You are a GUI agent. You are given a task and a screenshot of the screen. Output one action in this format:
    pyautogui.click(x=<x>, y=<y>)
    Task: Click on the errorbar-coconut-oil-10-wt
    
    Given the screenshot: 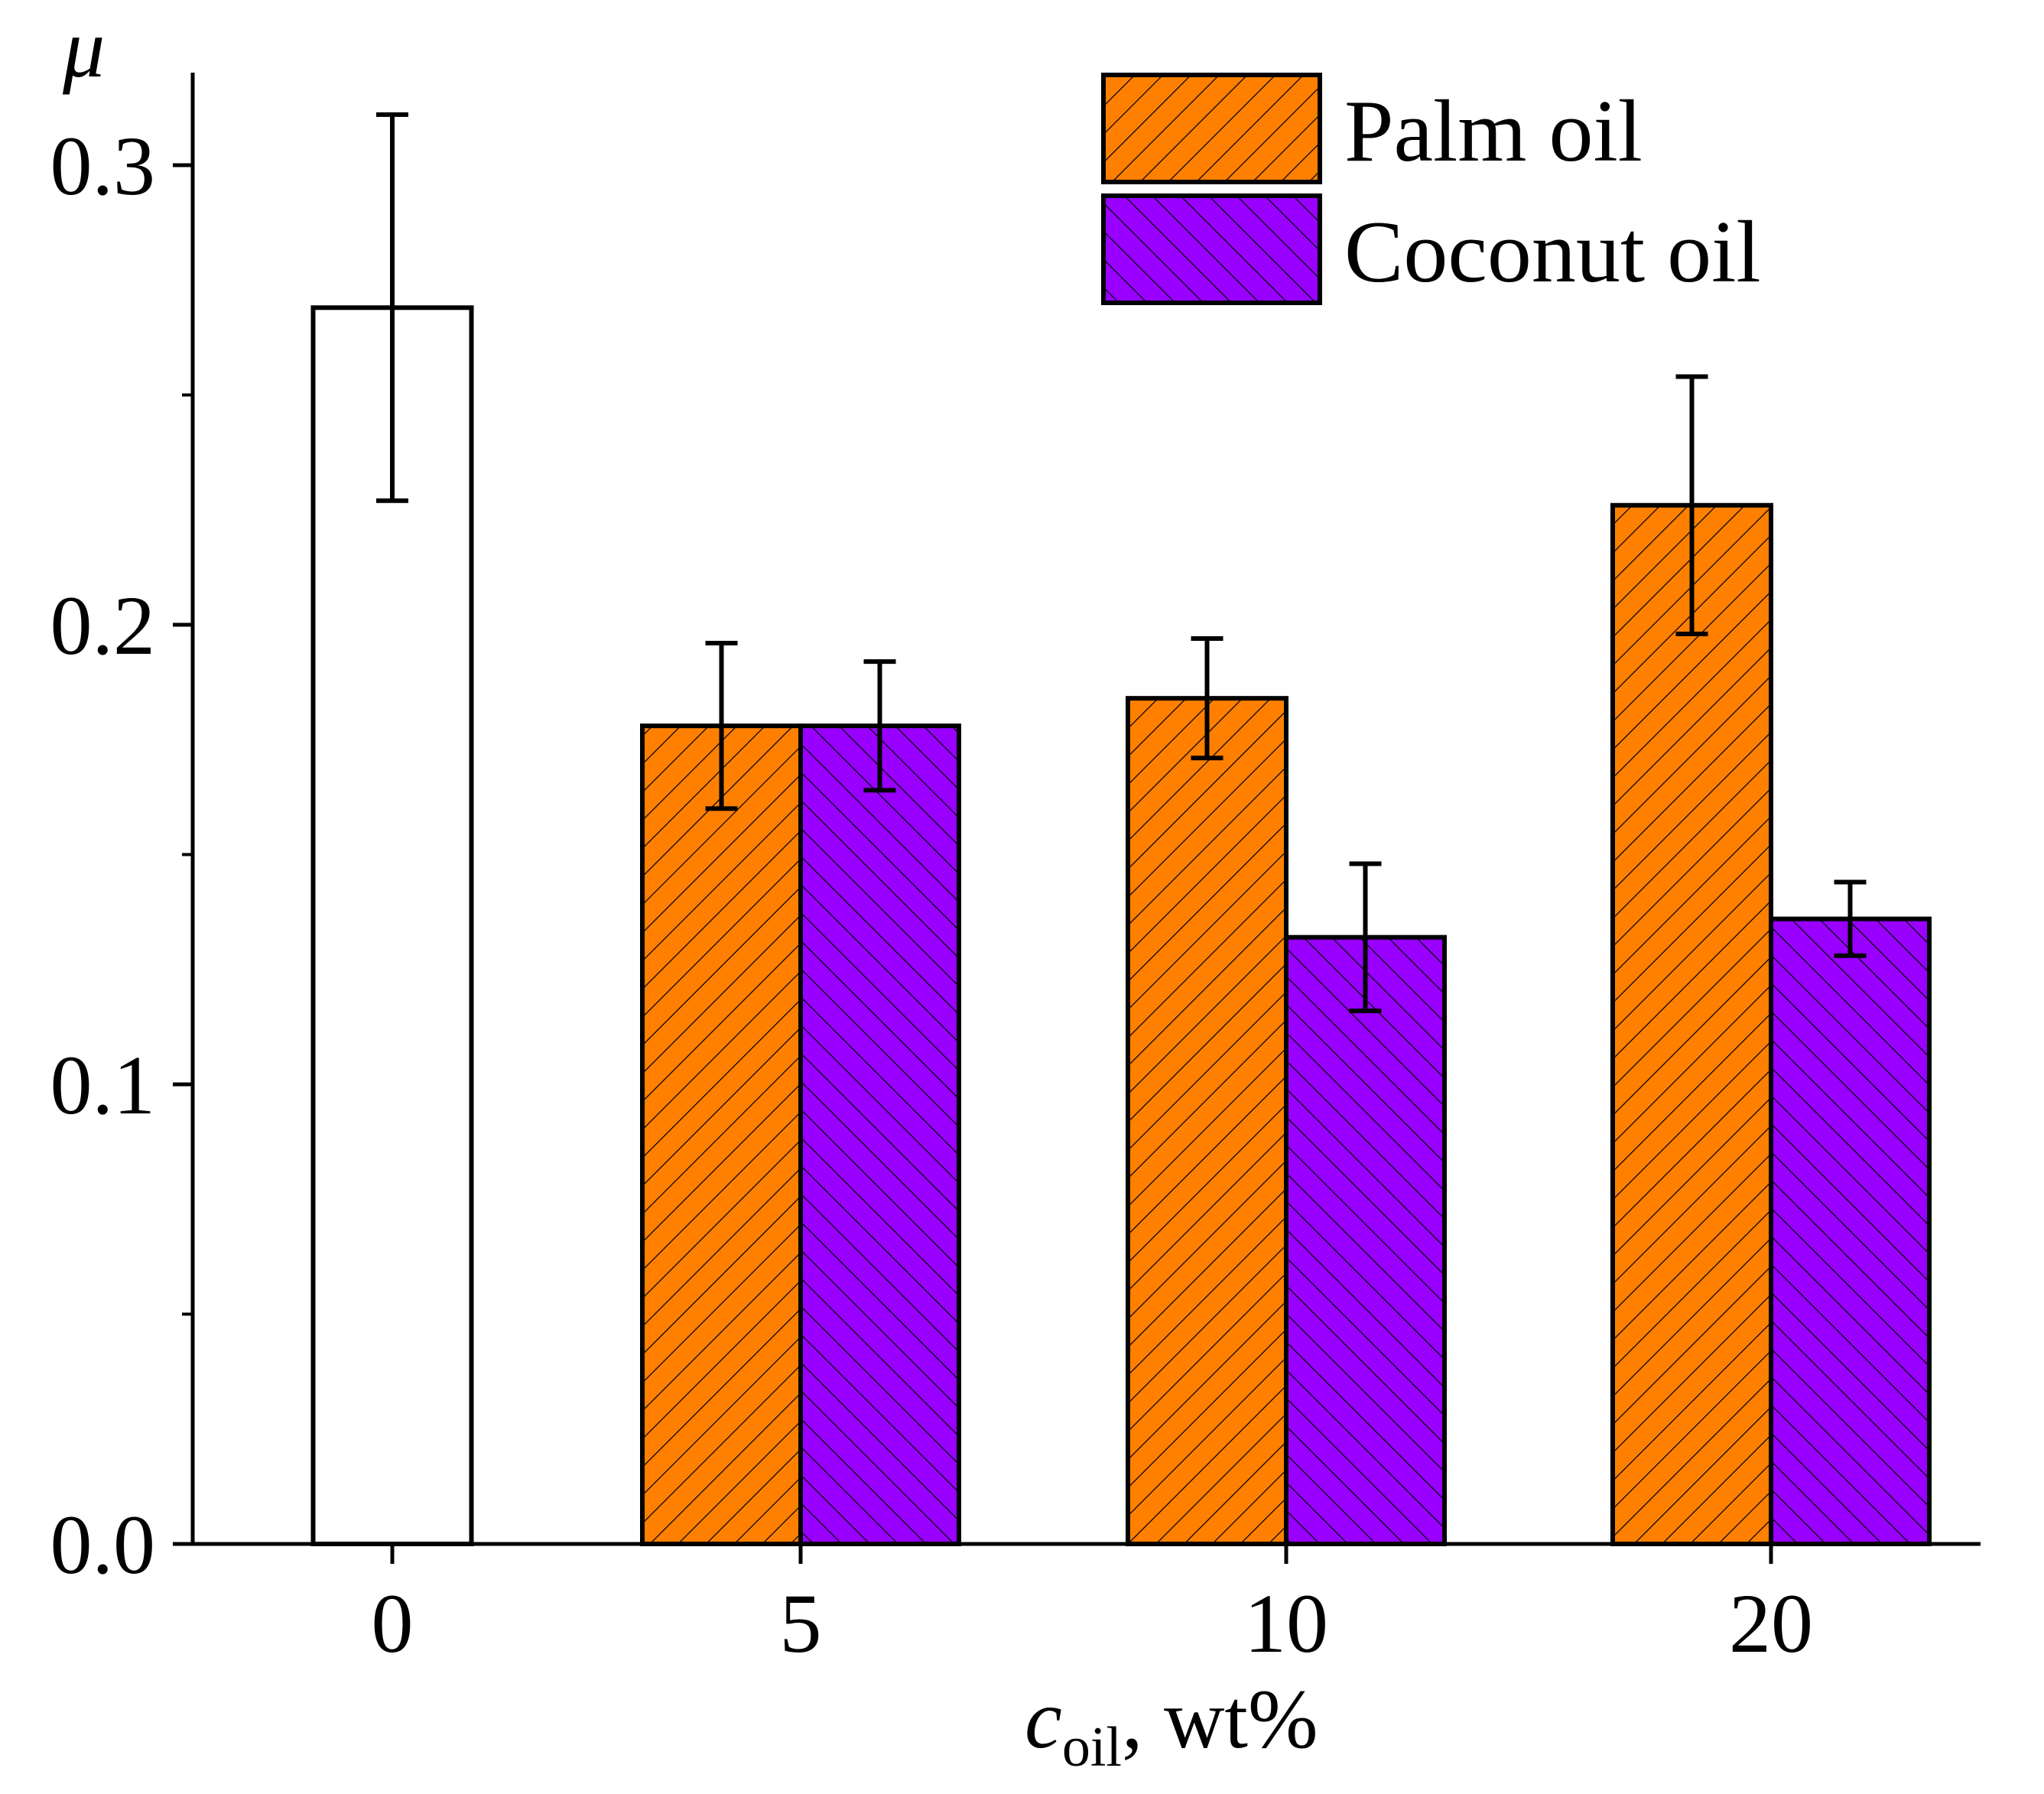 What is the action you would take?
    pyautogui.click(x=1365, y=937)
    